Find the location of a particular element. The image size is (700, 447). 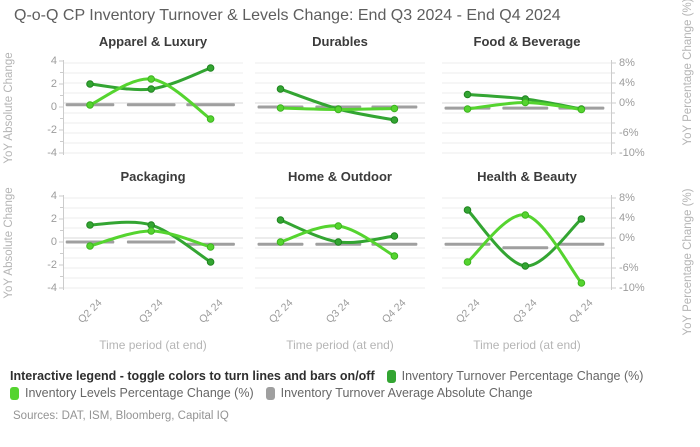

subplot-title-home-and-outdoor: Home & Outdoor is located at coordinates (340, 176).